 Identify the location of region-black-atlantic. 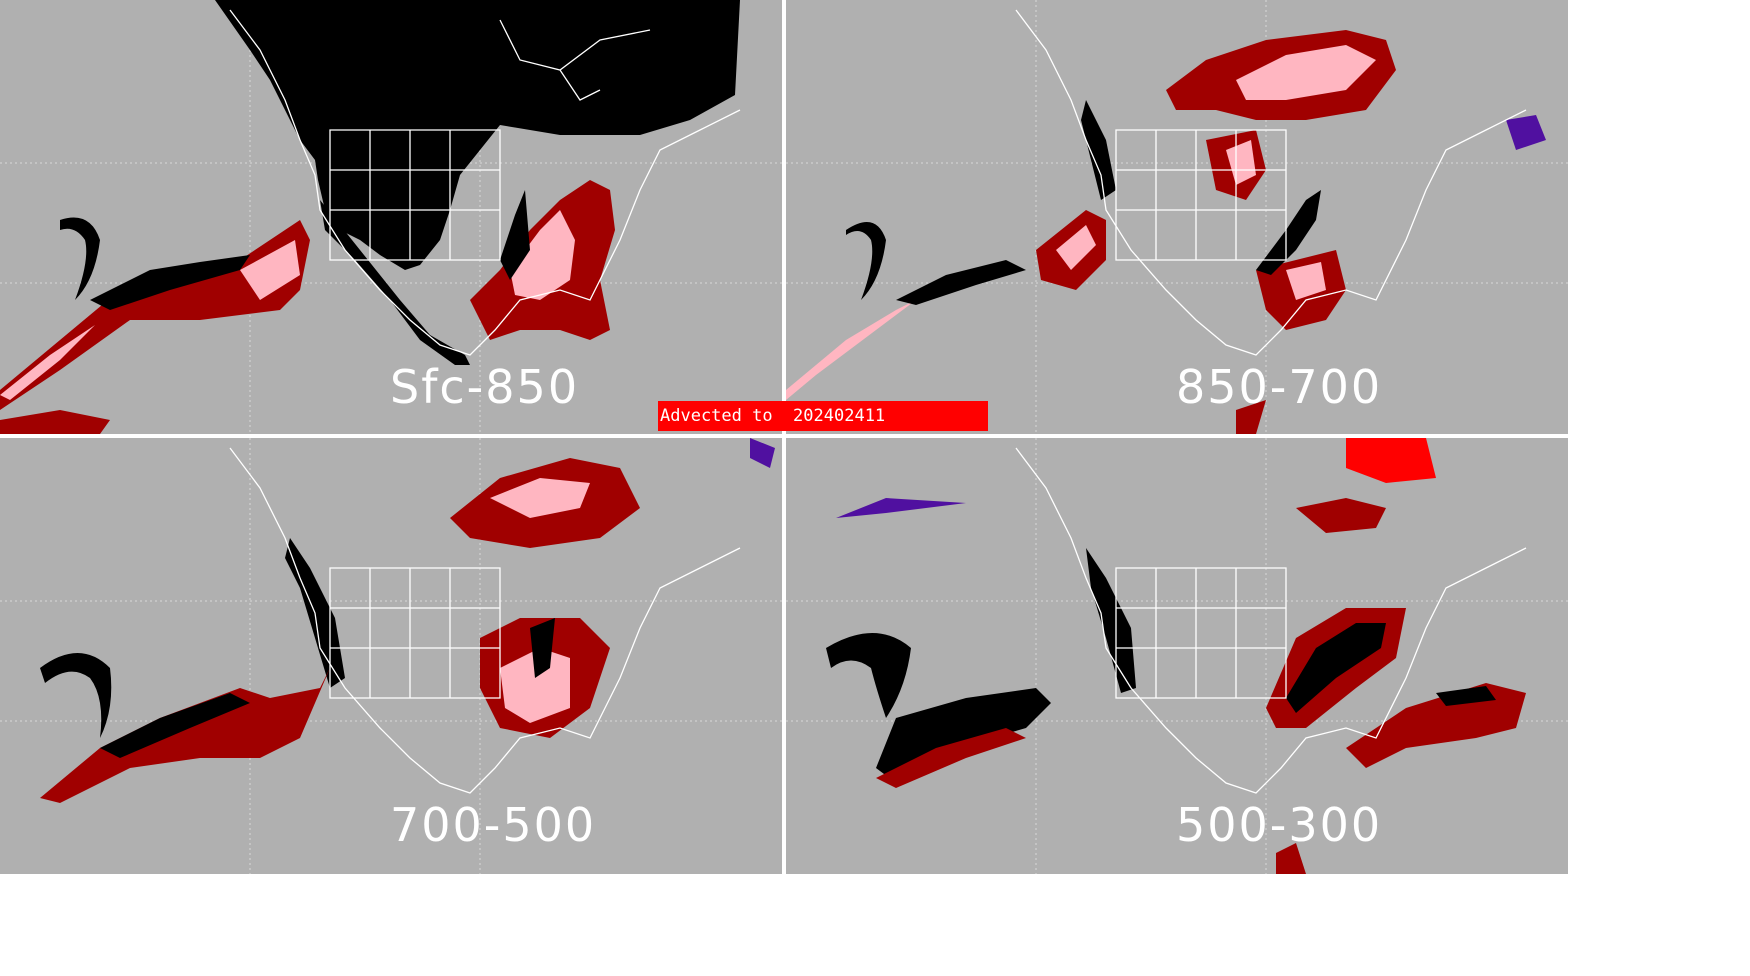
(1466, 696).